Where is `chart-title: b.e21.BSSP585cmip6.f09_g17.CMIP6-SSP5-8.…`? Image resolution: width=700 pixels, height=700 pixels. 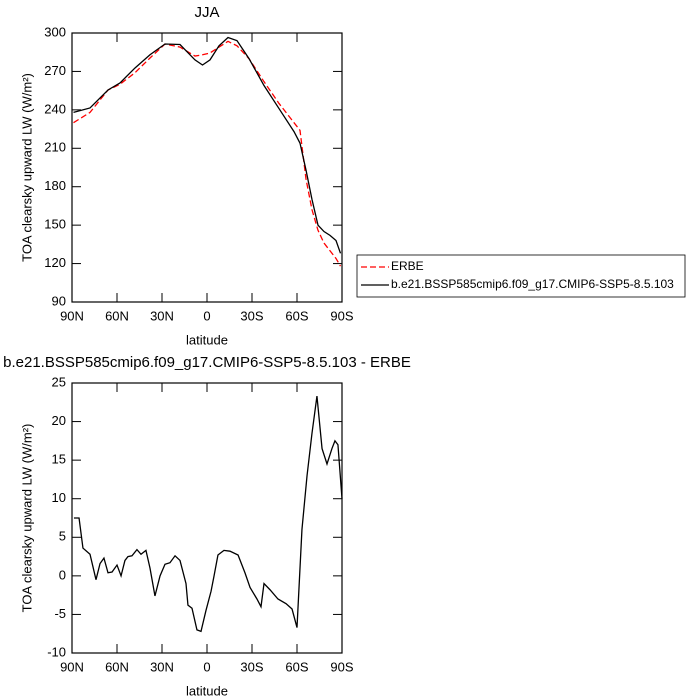 chart-title: b.e21.BSSP585cmip6.f09_g17.CMIP6-SSP5-8.… is located at coordinates (207, 362).